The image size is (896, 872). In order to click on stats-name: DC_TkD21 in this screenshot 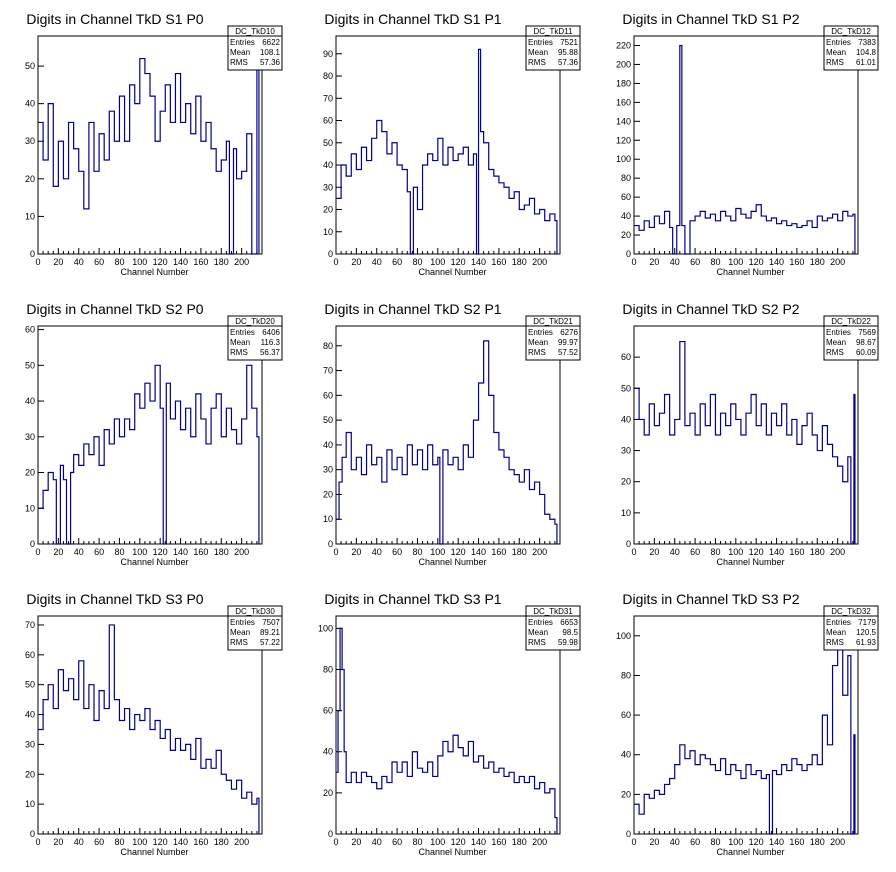, I will do `click(553, 321)`.